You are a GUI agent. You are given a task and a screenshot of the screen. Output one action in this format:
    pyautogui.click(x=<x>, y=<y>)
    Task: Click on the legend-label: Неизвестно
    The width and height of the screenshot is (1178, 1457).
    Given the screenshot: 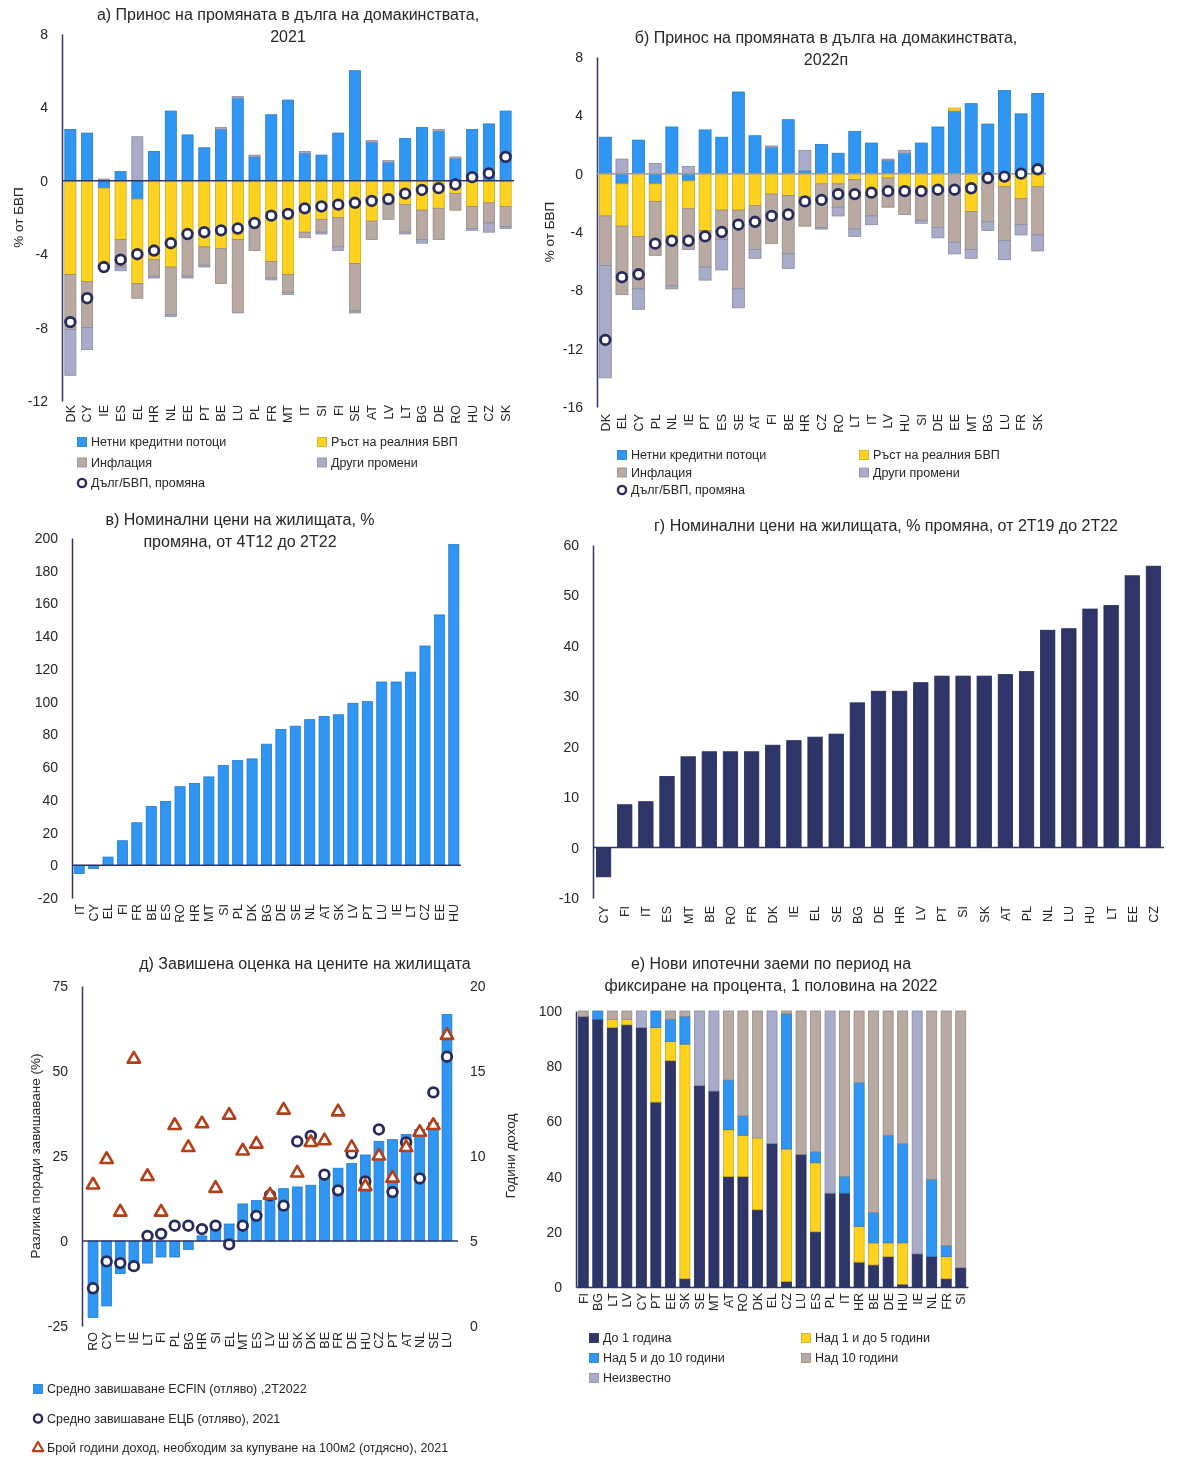 What is the action you would take?
    pyautogui.click(x=637, y=1378)
    